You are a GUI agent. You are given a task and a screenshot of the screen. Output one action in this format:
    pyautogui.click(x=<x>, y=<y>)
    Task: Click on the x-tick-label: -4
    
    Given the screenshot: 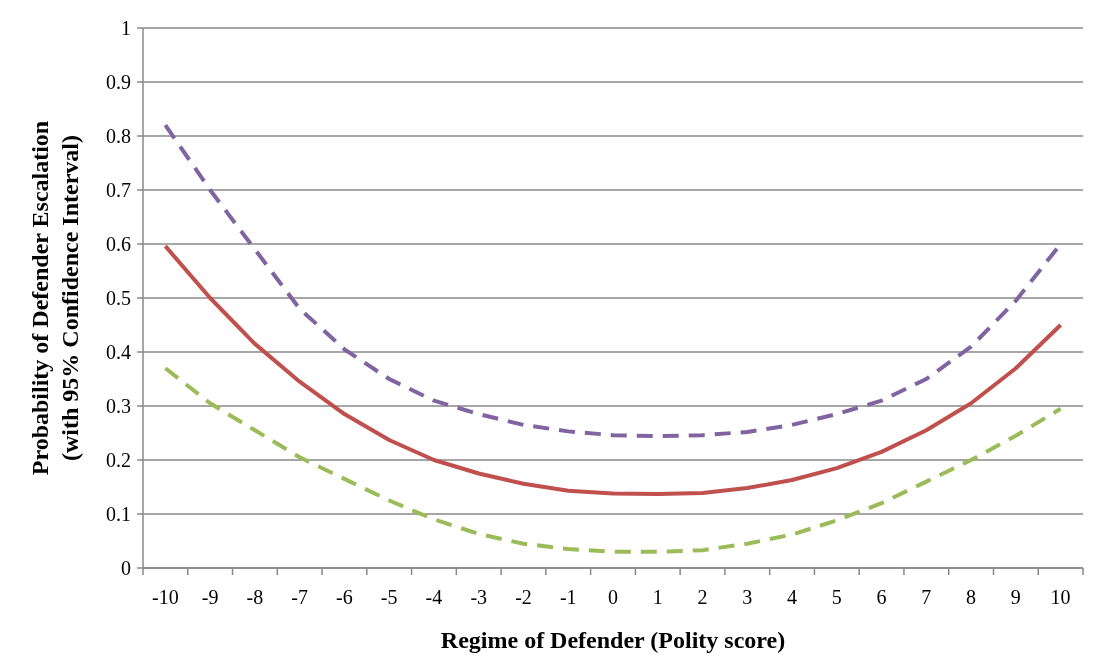 What is the action you would take?
    pyautogui.click(x=434, y=597)
    